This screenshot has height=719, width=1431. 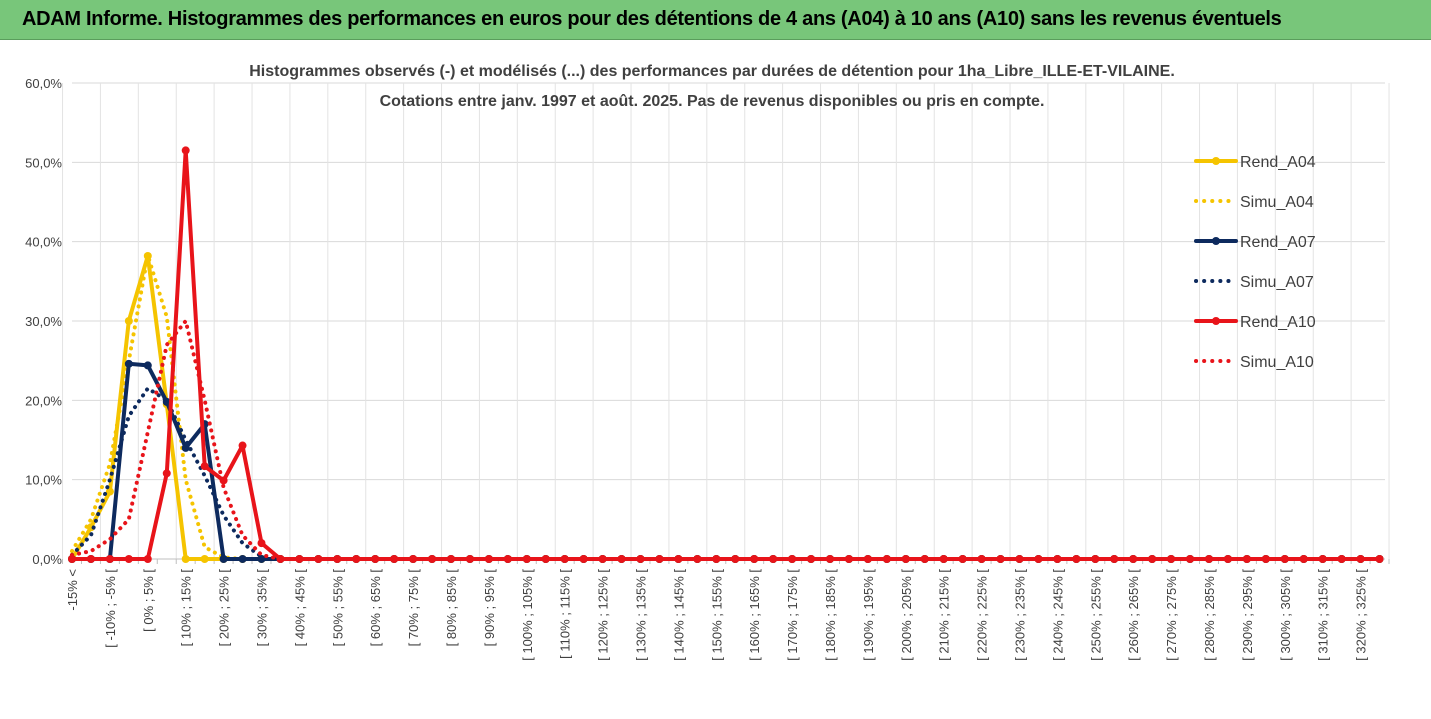 What do you see at coordinates (43, 480) in the screenshot?
I see `y-tick-label: 10,0%` at bounding box center [43, 480].